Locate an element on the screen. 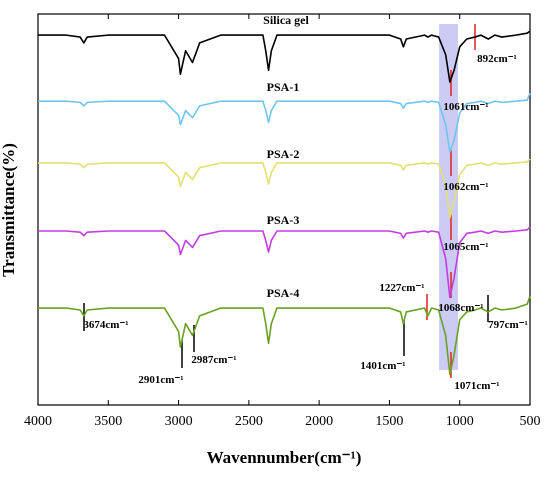 The width and height of the screenshot is (550, 481). peak-label: 892cm⁻¹ is located at coordinates (497, 59).